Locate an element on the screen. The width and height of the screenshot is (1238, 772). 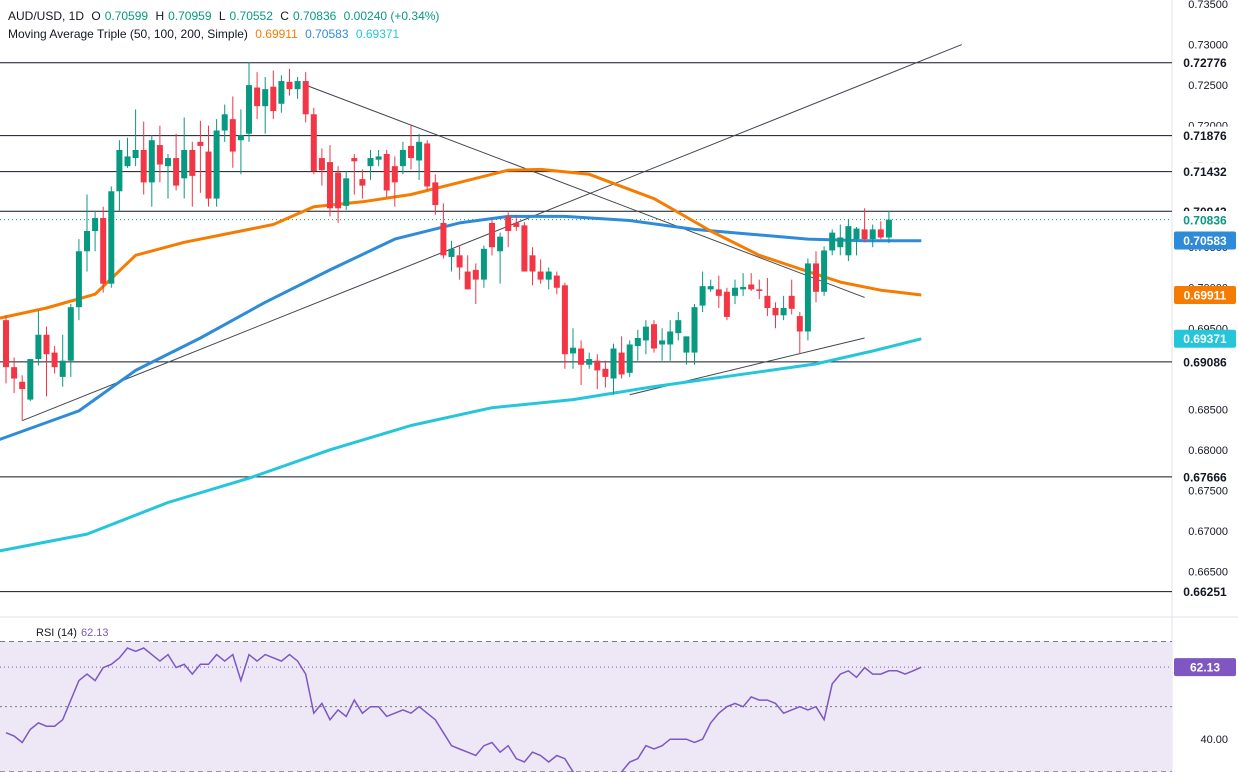
close-label: C is located at coordinates (284, 16).